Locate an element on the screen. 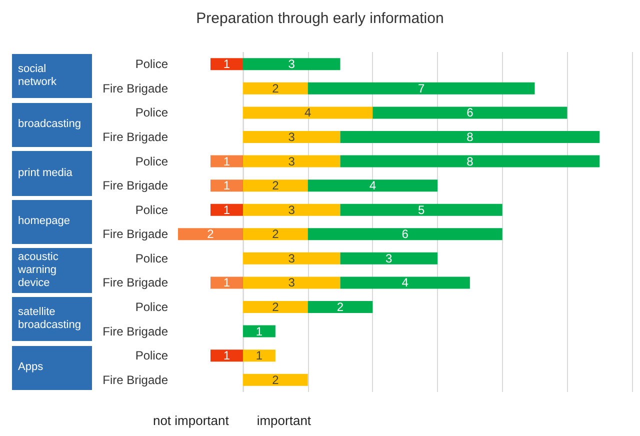 The image size is (640, 436). data-label: 5 is located at coordinates (421, 209).